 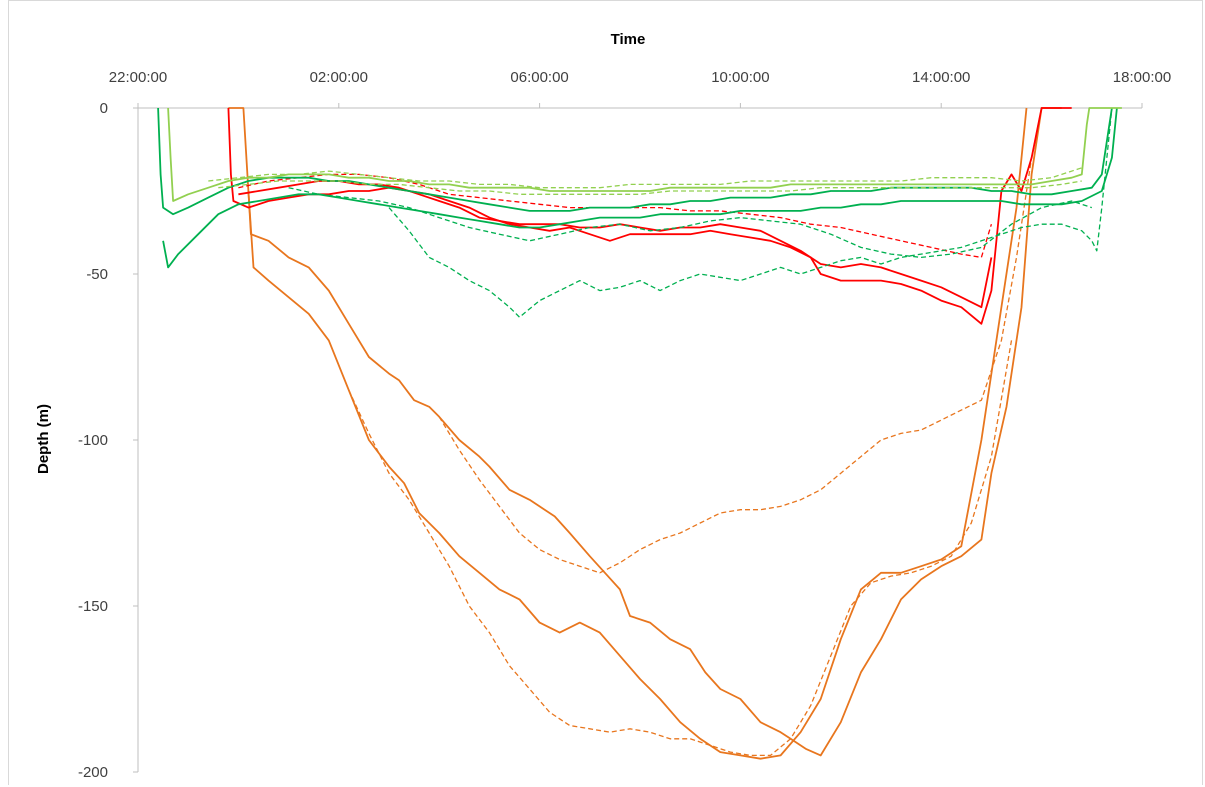 I want to click on x-tick-label: 06:00:00, so click(x=539, y=77).